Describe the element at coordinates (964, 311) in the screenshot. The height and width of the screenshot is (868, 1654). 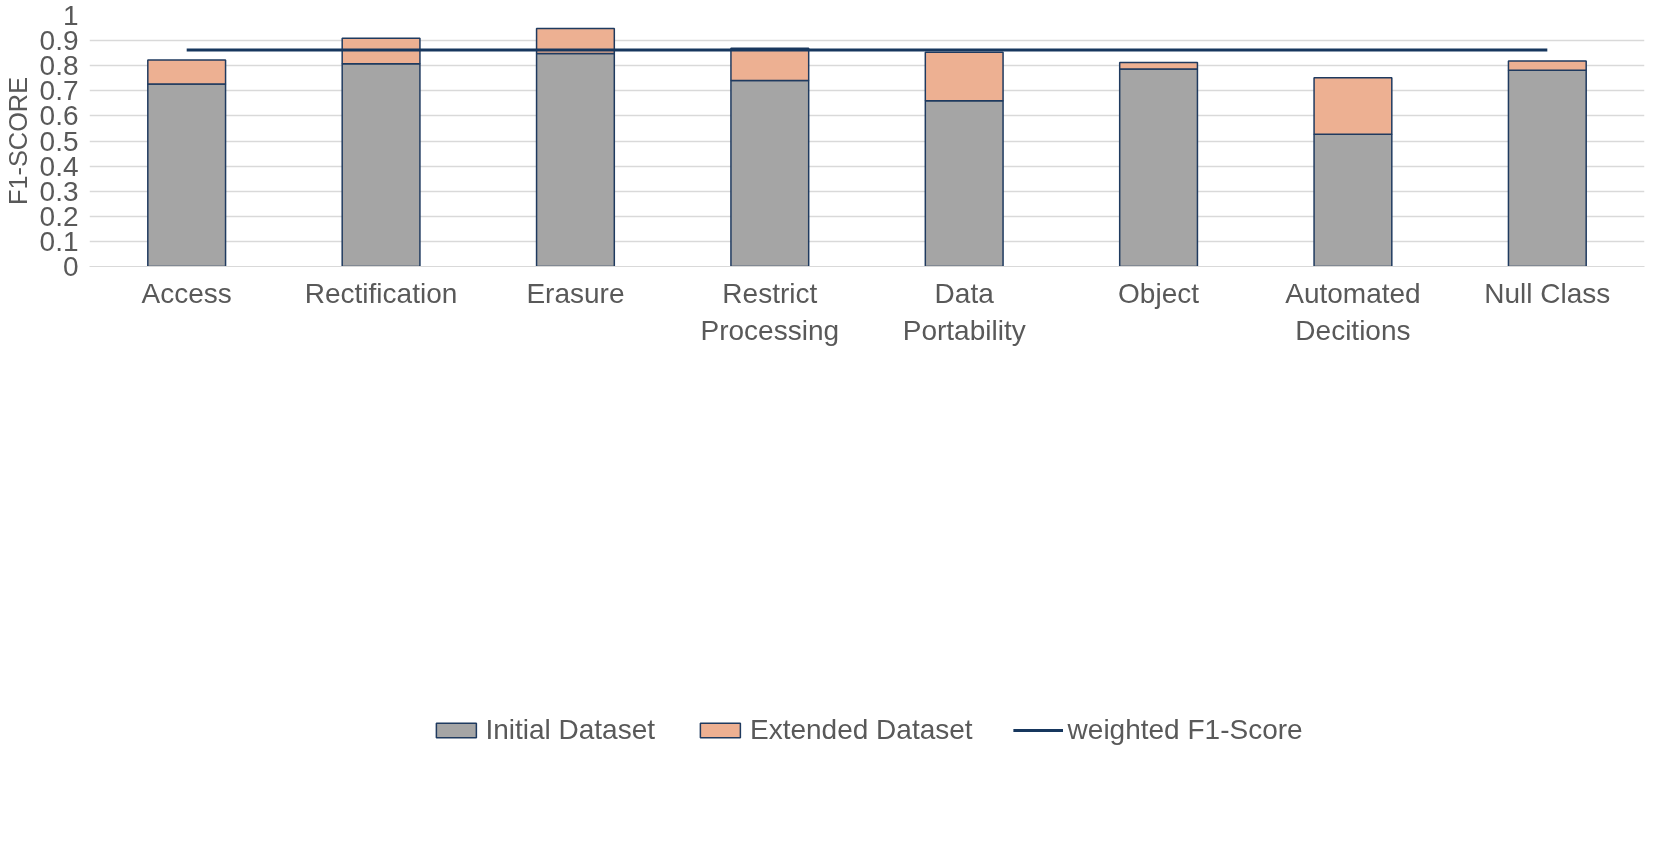
I see `x-tick-label: Data Portability` at that location.